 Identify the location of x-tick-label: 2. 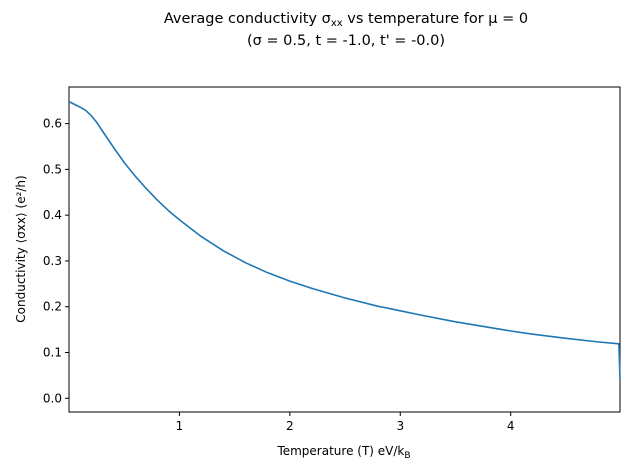
(290, 426).